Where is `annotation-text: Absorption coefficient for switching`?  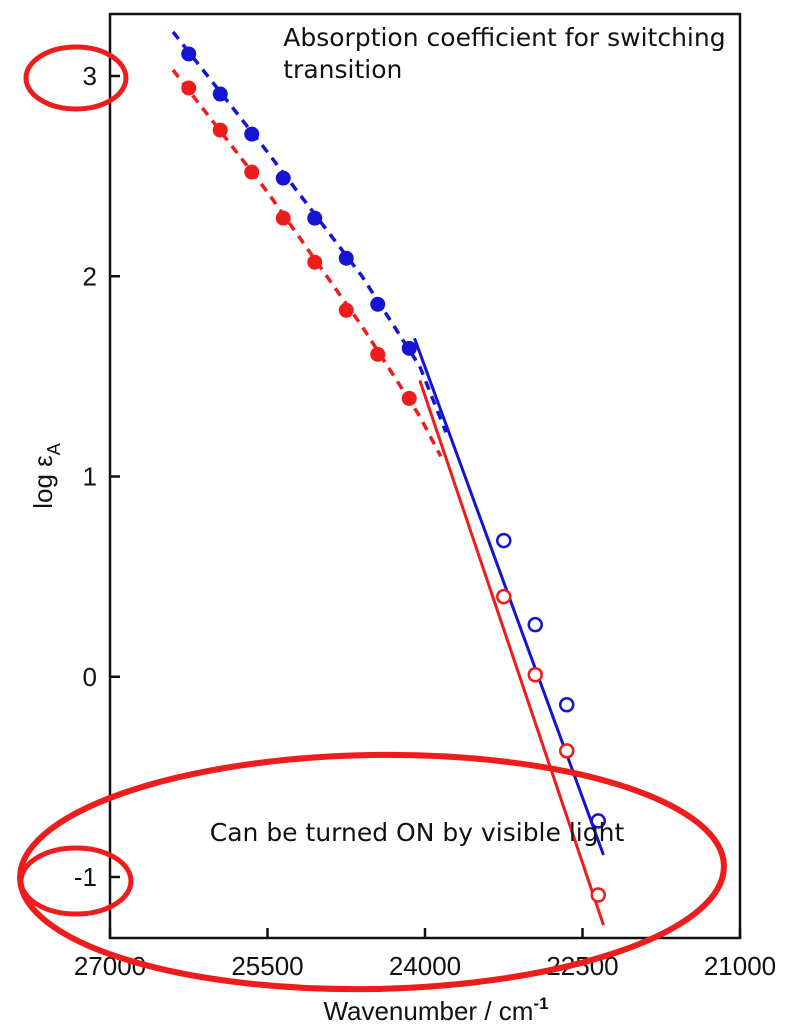
annotation-text: Absorption coefficient for switching is located at coordinates (504, 37).